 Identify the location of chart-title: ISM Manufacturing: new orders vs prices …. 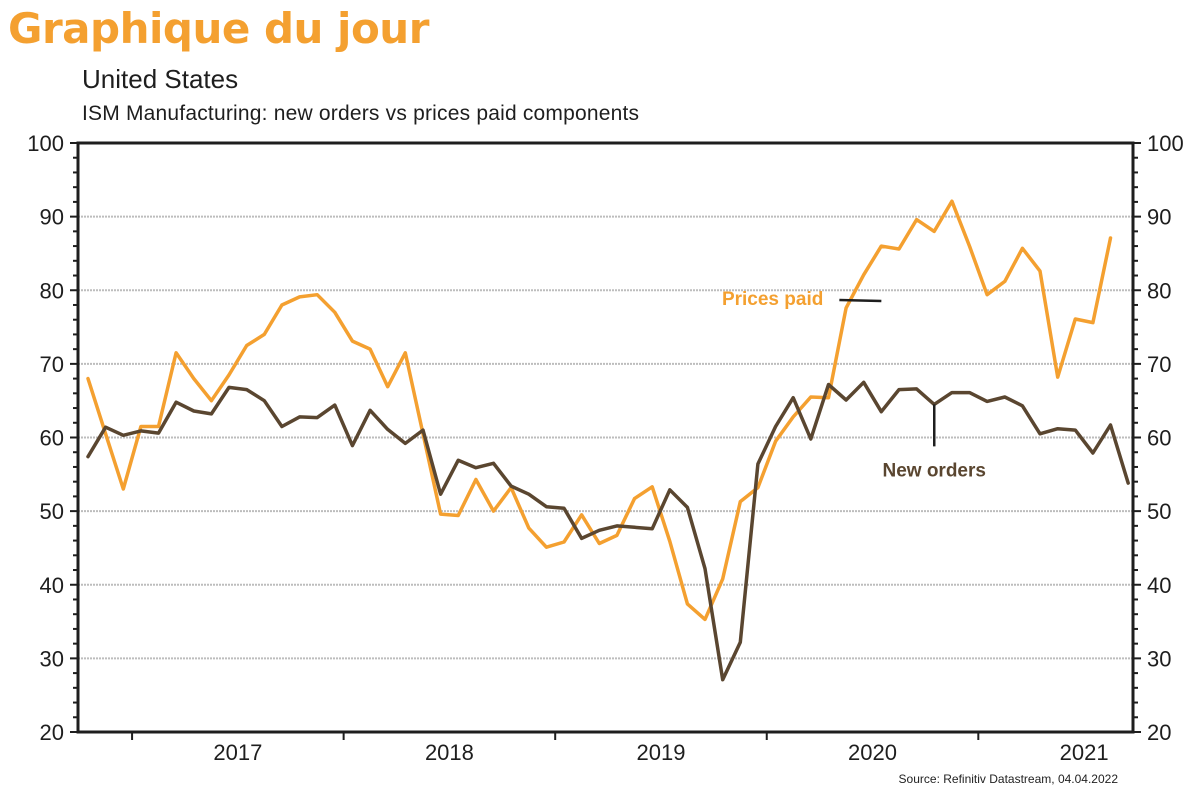
(361, 113).